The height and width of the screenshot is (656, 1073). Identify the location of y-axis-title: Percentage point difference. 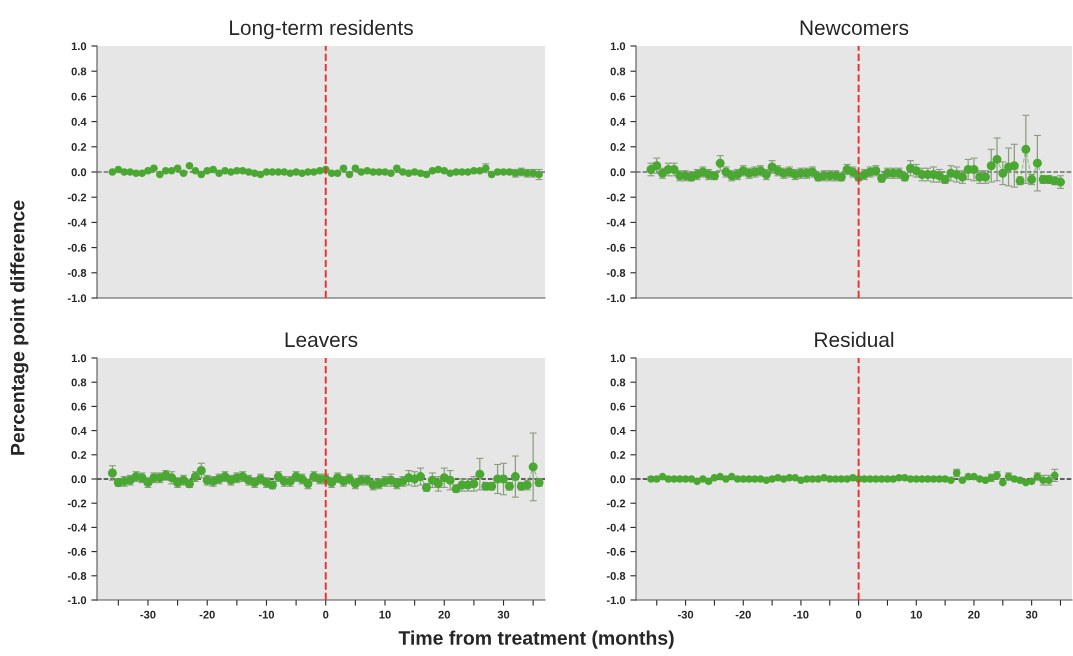
(19, 327).